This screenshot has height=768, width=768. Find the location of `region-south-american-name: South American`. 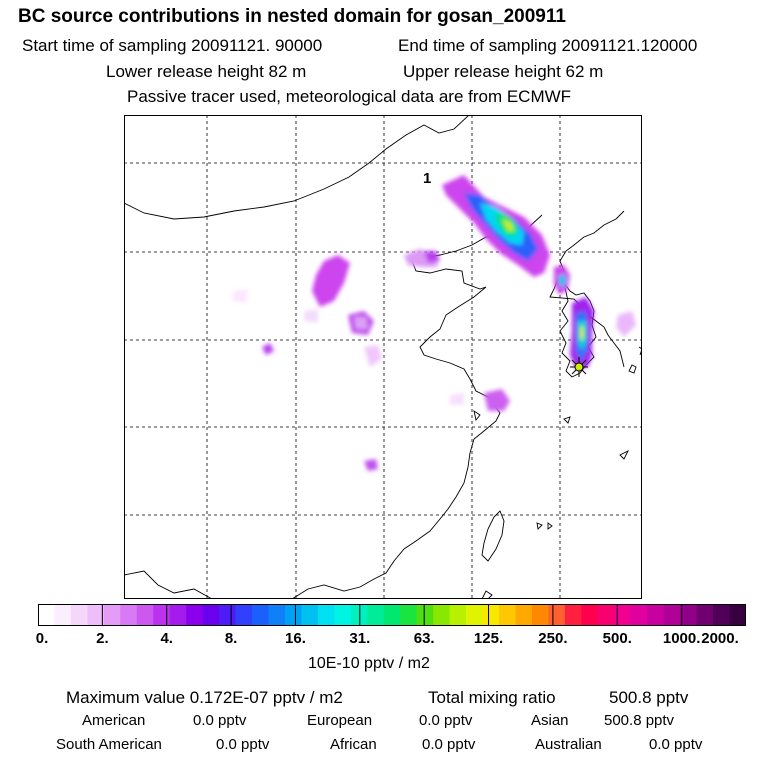

region-south-american-name: South American is located at coordinates (109, 744).